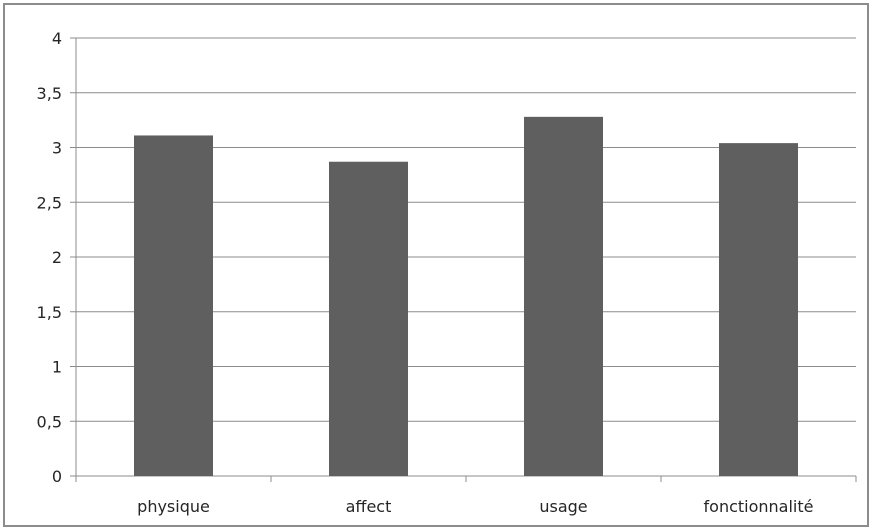 Image resolution: width=874 pixels, height=532 pixels. I want to click on x-tick-label: physique, so click(173, 506).